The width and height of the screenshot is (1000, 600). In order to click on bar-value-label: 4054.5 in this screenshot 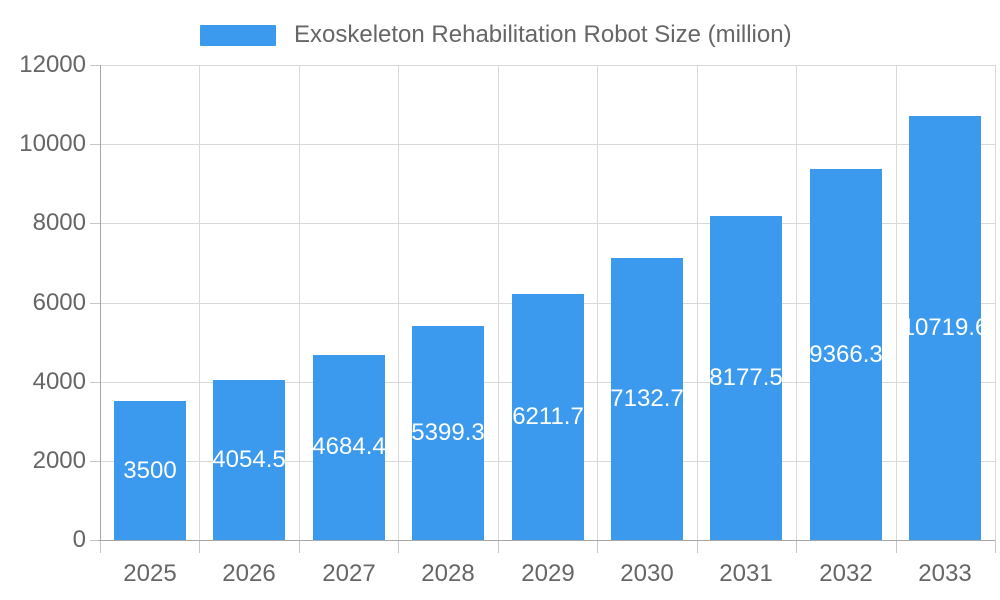, I will do `click(249, 459)`.